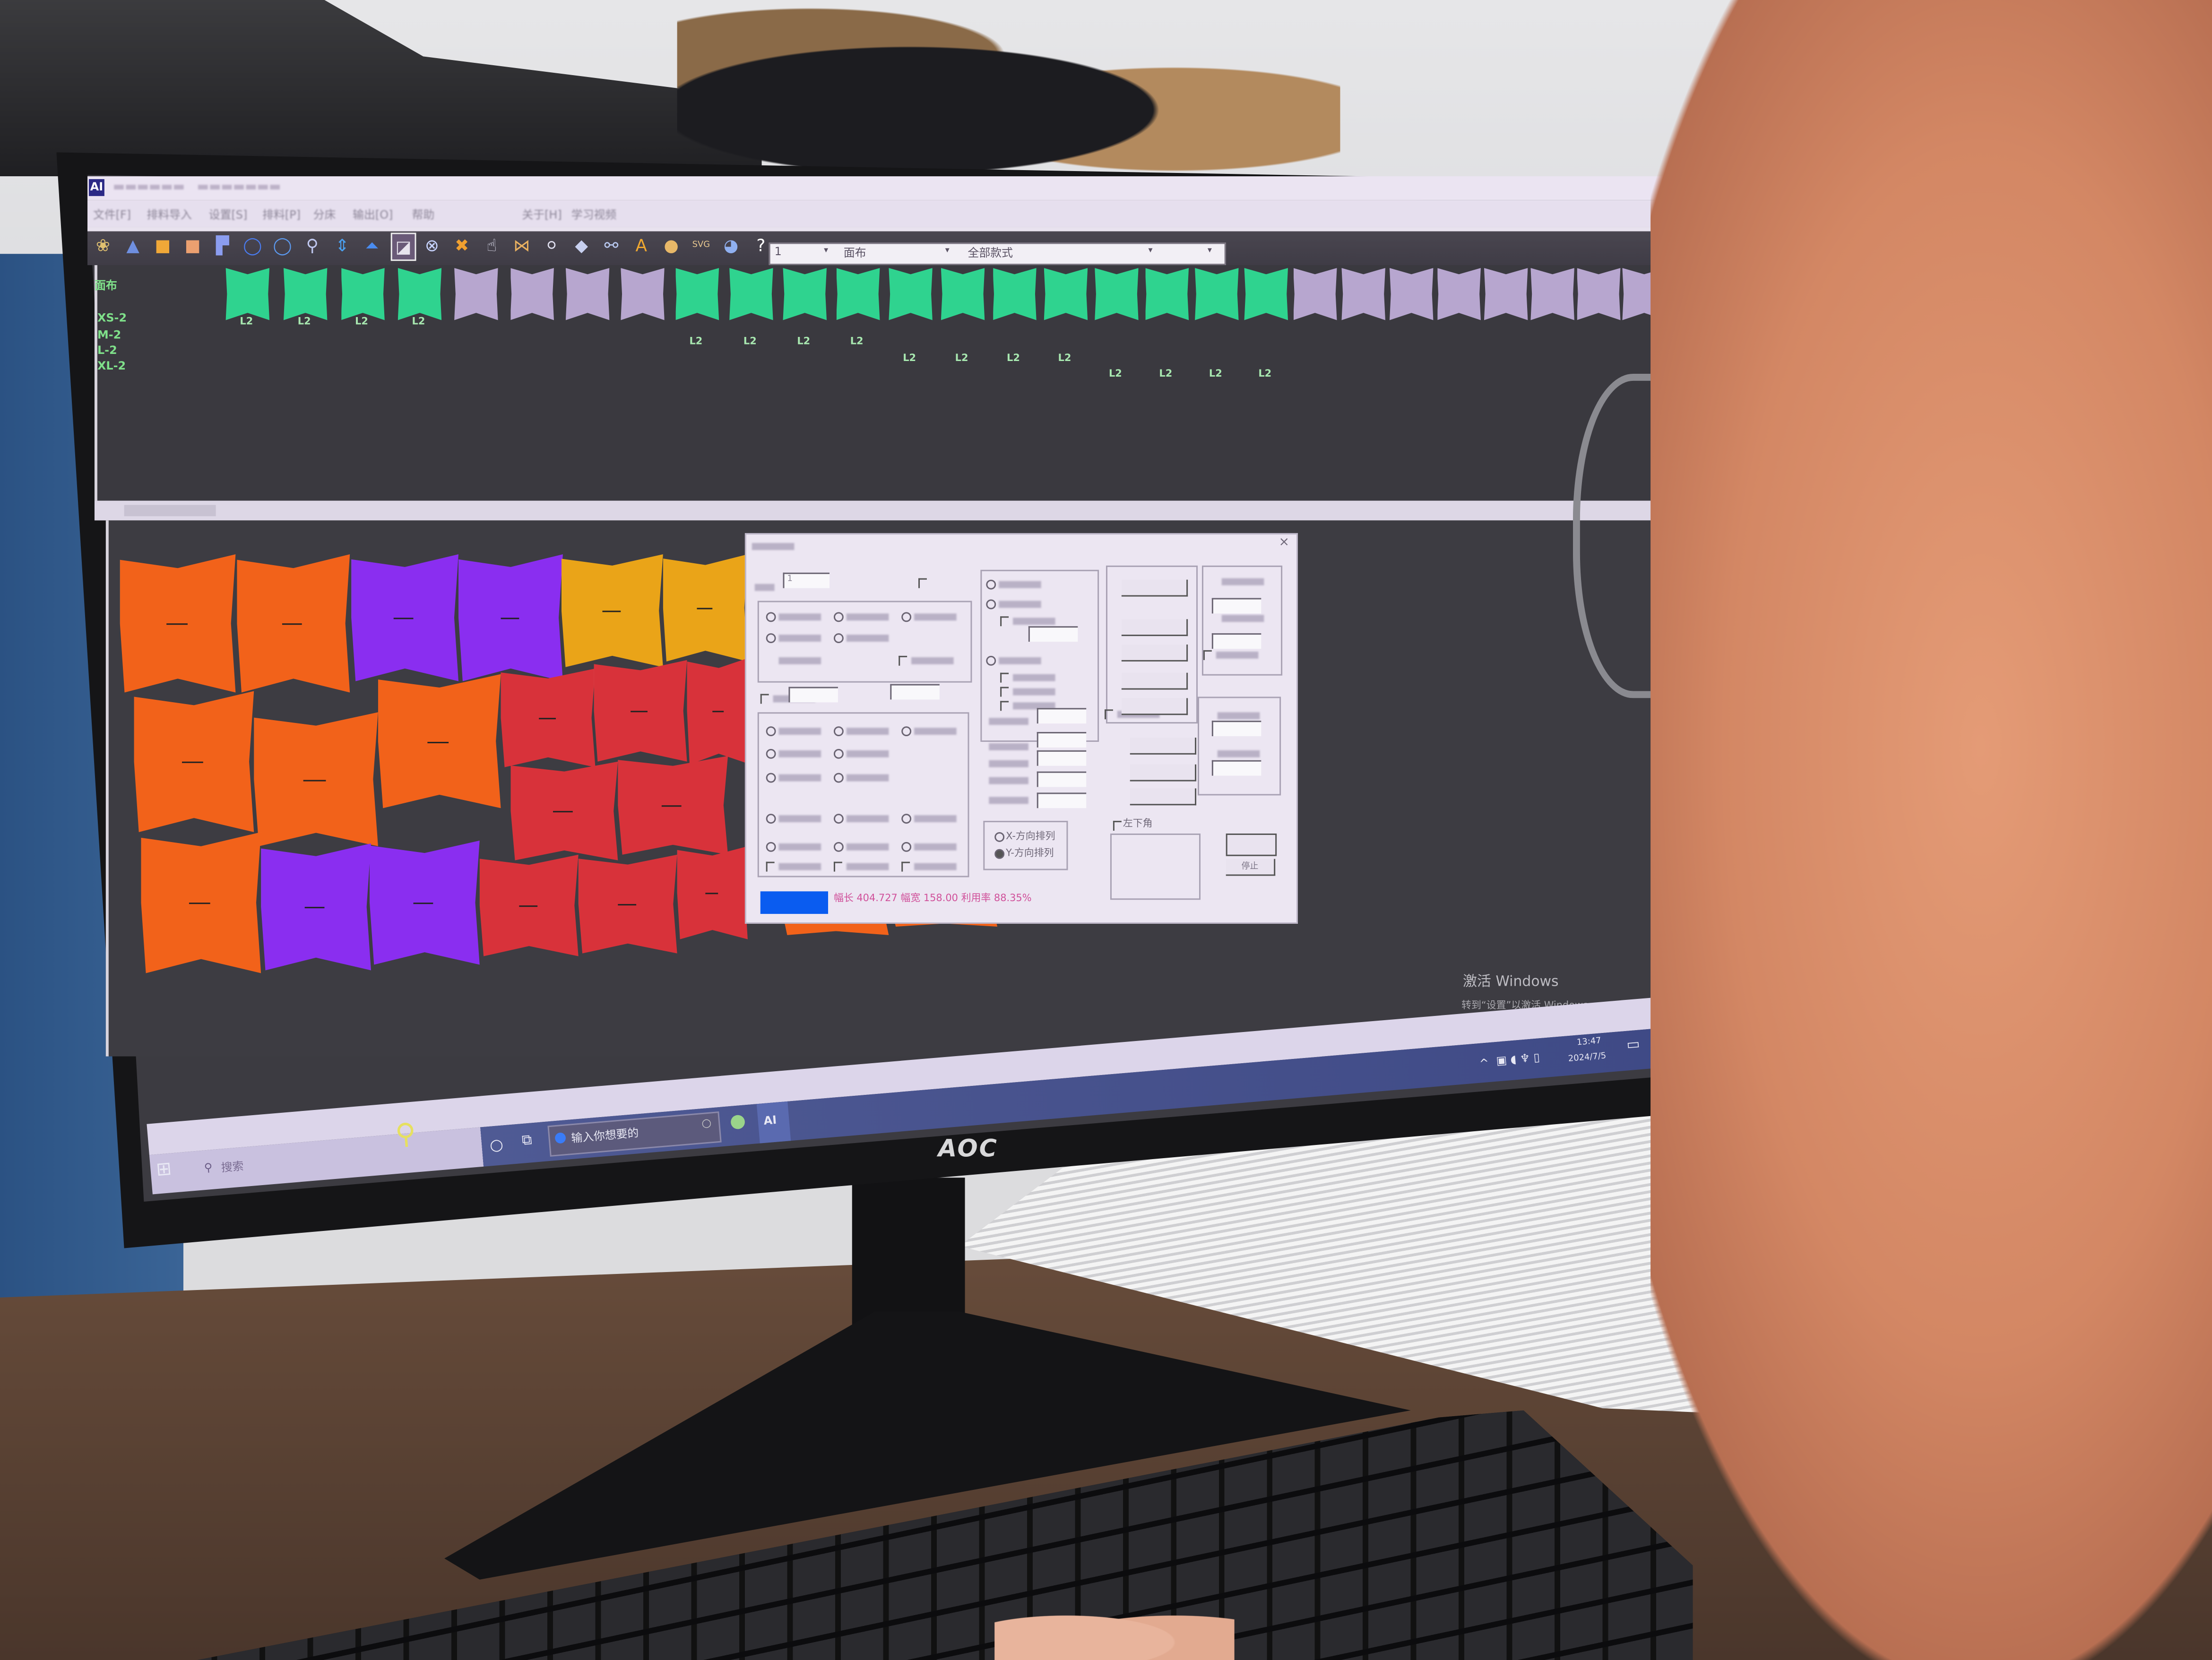  I want to click on tray-expand-icon: ^, so click(1484, 1063).